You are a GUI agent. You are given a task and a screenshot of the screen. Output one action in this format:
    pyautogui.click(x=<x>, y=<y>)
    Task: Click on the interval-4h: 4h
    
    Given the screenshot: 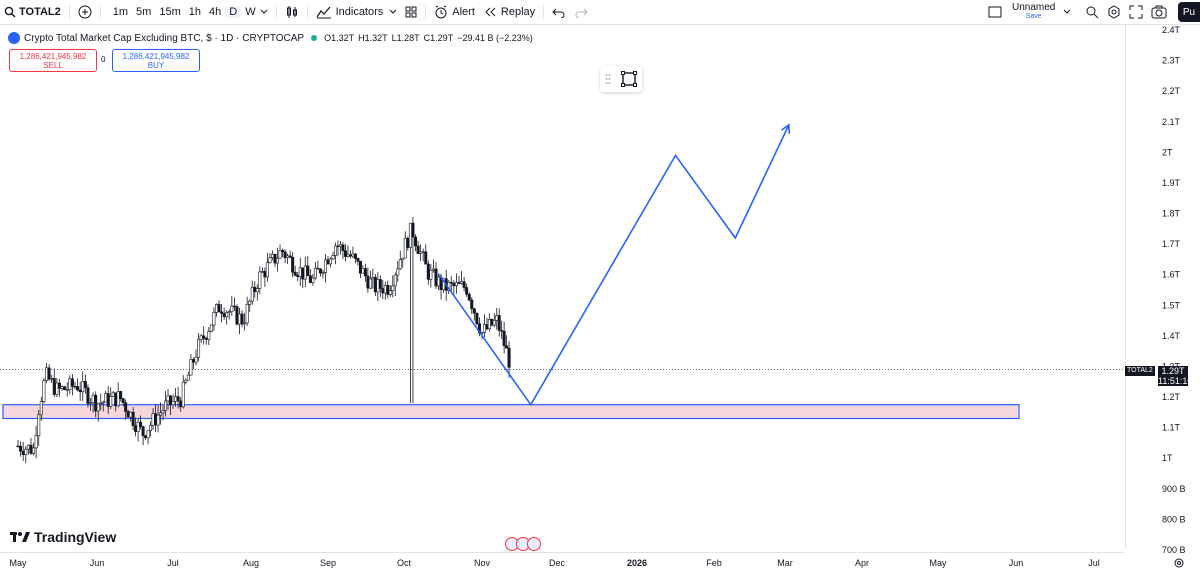 What is the action you would take?
    pyautogui.click(x=215, y=12)
    